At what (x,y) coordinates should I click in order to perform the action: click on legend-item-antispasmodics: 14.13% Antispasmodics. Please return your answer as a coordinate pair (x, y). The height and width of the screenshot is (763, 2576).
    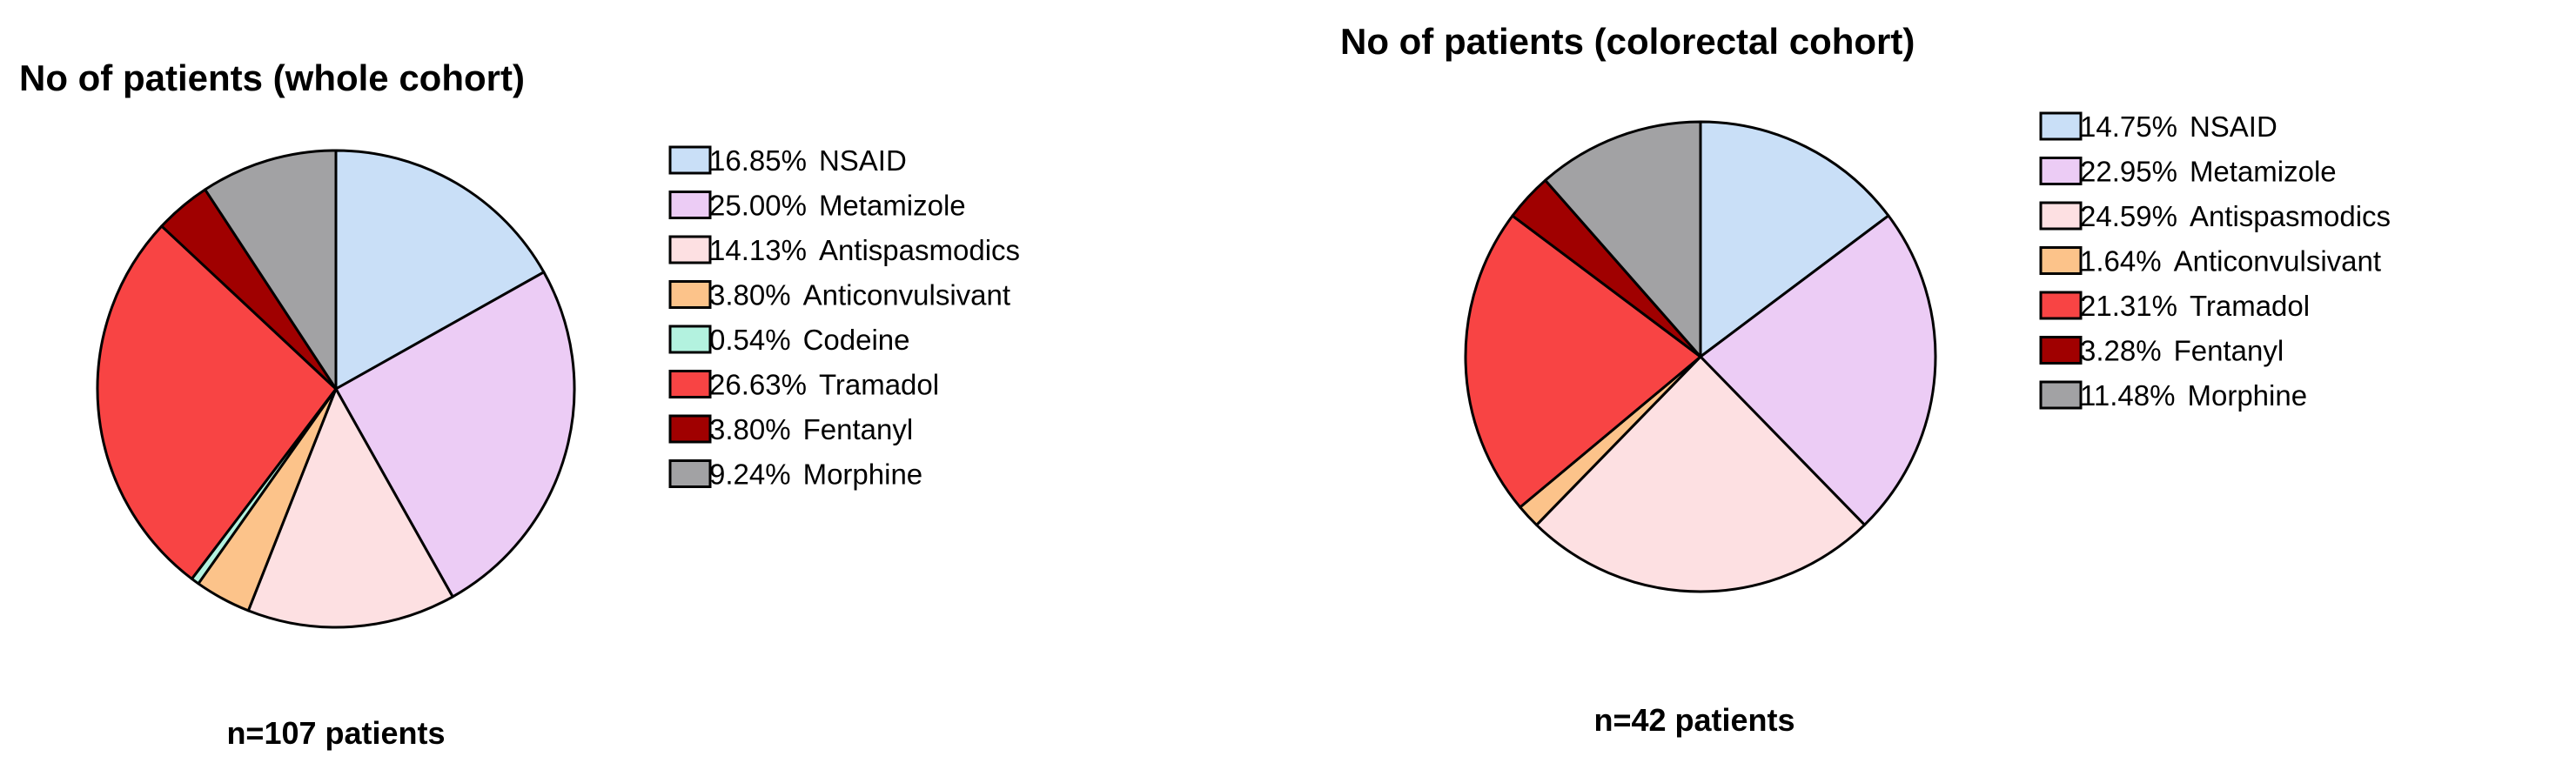
    Looking at the image, I should click on (844, 250).